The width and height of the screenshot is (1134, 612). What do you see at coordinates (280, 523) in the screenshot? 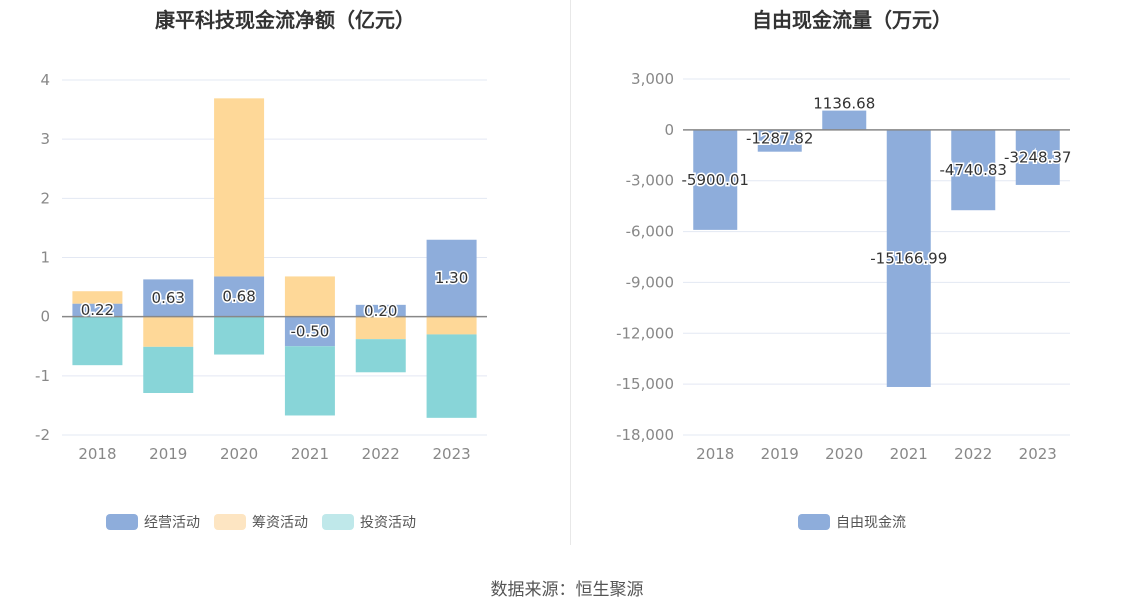
I see `legend-label: 筹资活动` at bounding box center [280, 523].